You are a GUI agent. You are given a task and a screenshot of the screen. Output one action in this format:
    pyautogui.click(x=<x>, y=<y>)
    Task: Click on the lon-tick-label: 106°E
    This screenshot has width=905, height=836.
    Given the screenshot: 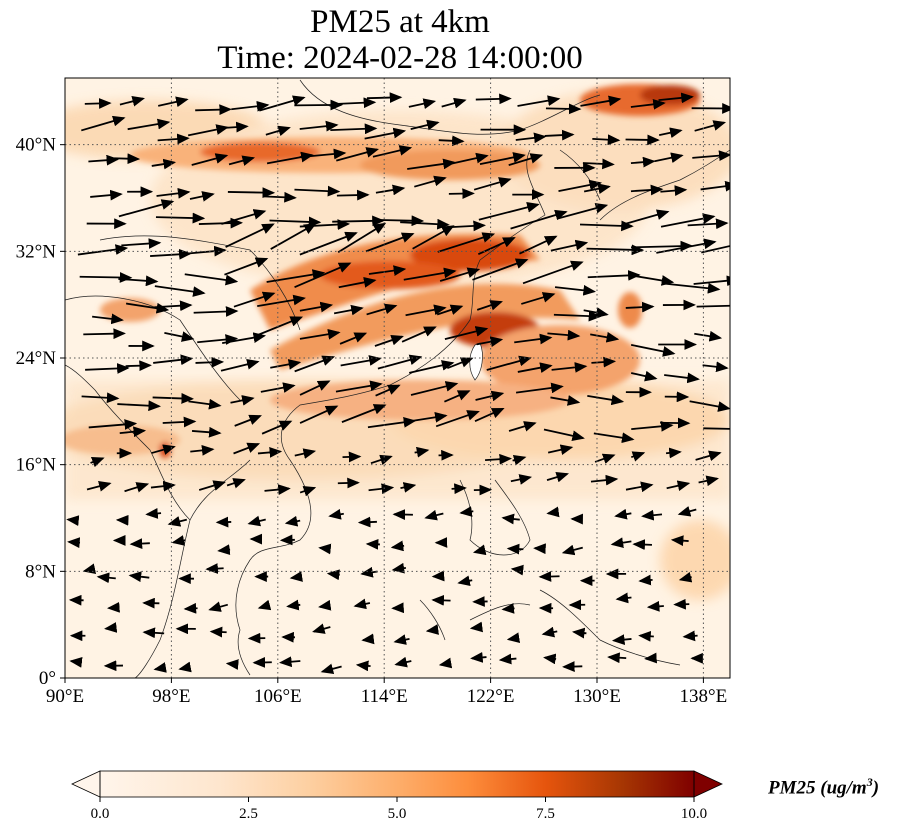 What is the action you would take?
    pyautogui.click(x=278, y=696)
    